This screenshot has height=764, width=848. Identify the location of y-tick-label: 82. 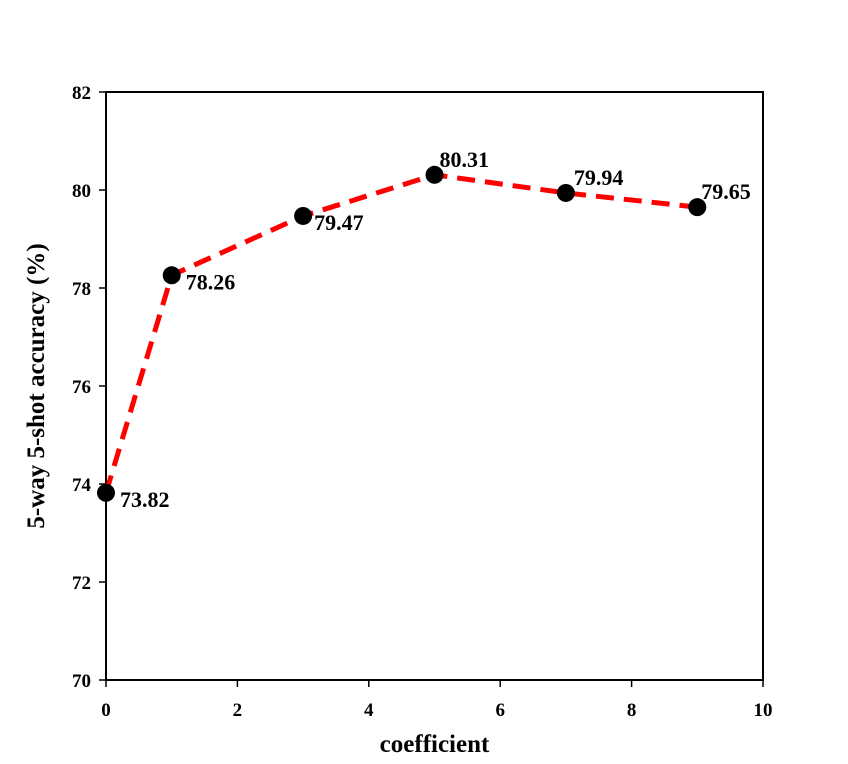
(81, 93).